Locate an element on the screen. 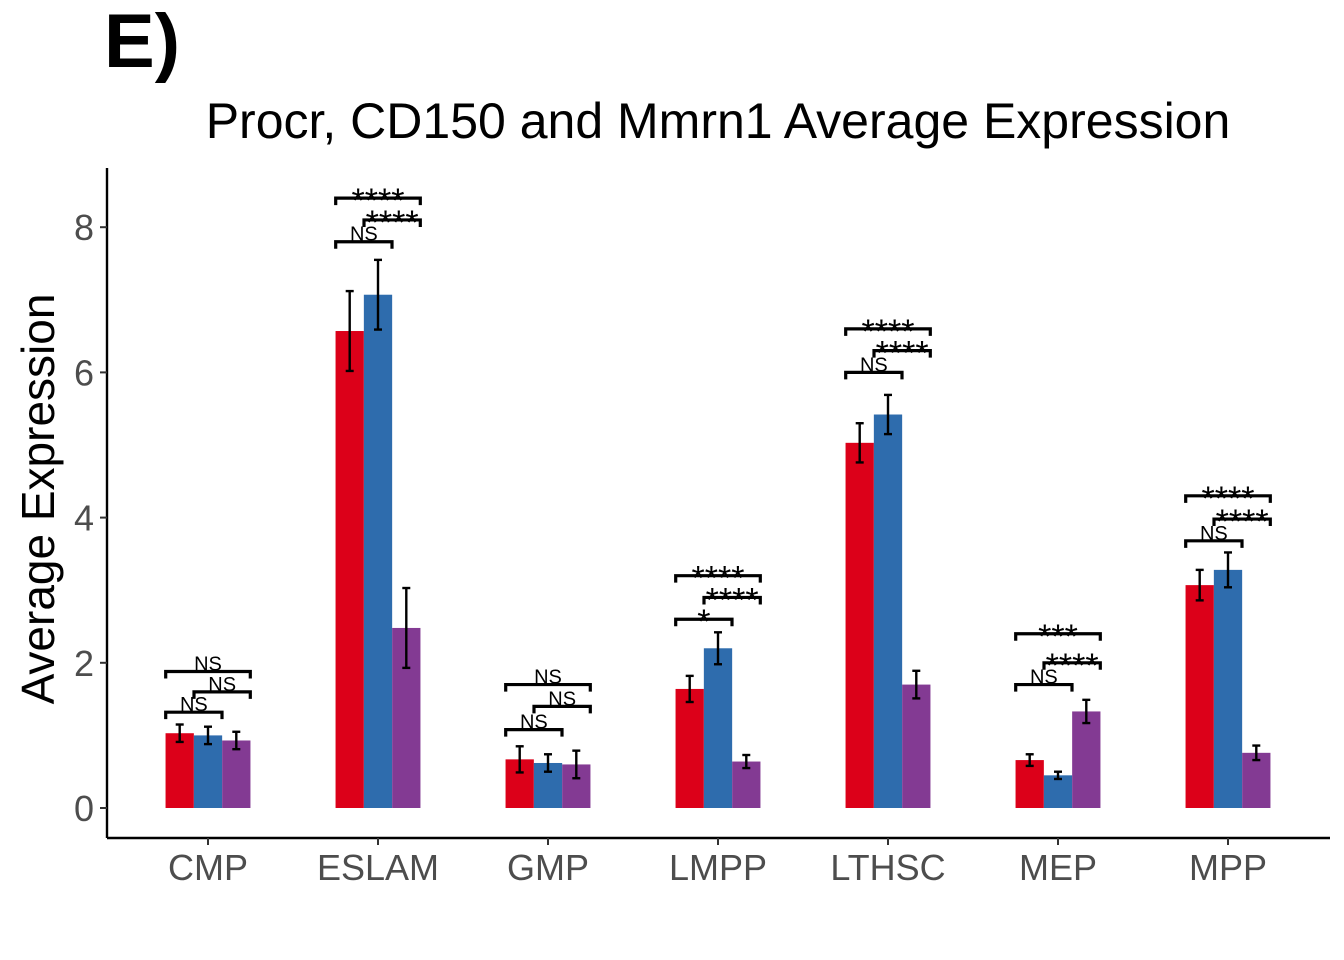  x-tick-label: MPP is located at coordinates (1228, 867).